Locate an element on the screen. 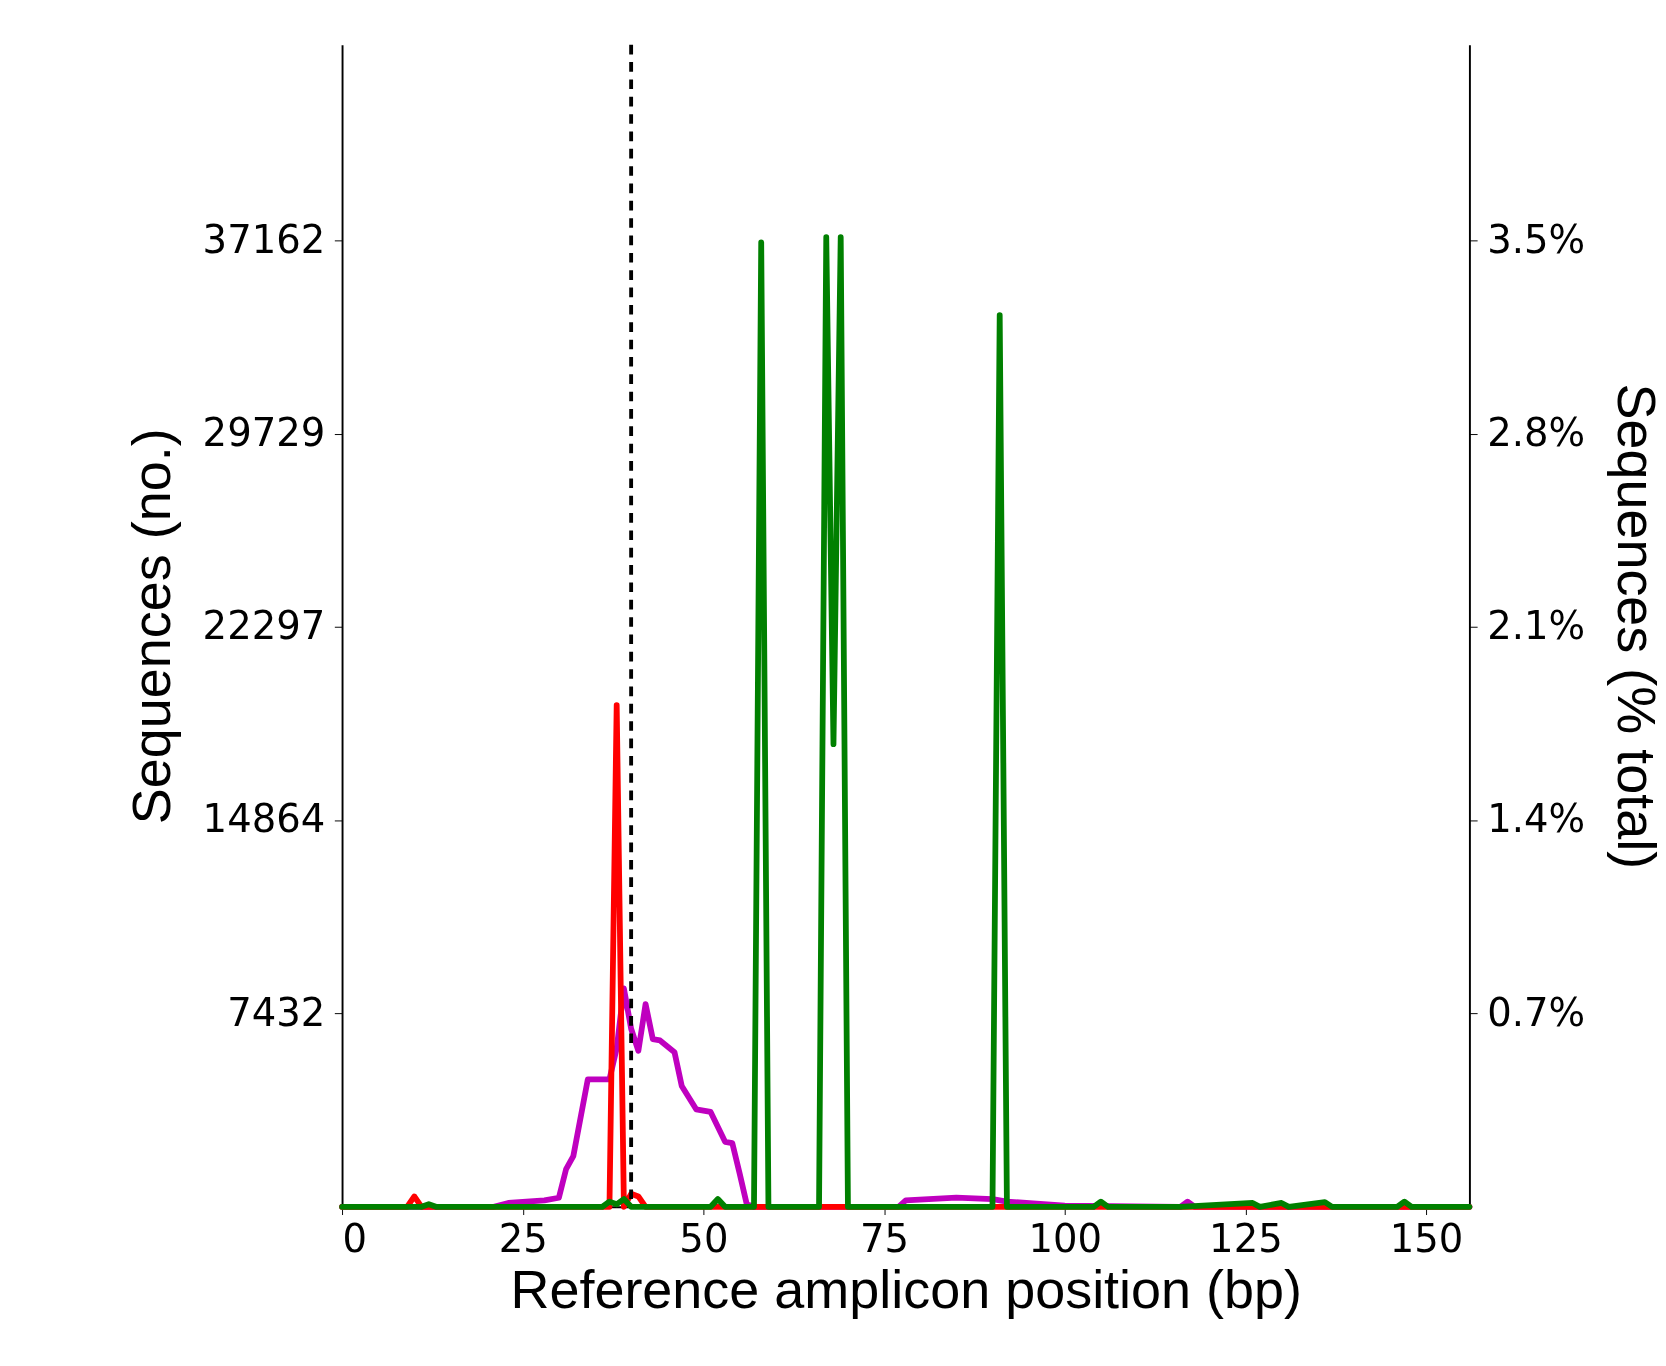 This screenshot has width=1666, height=1366. y-axis-title: Sequences (no.) is located at coordinates (150, 626).